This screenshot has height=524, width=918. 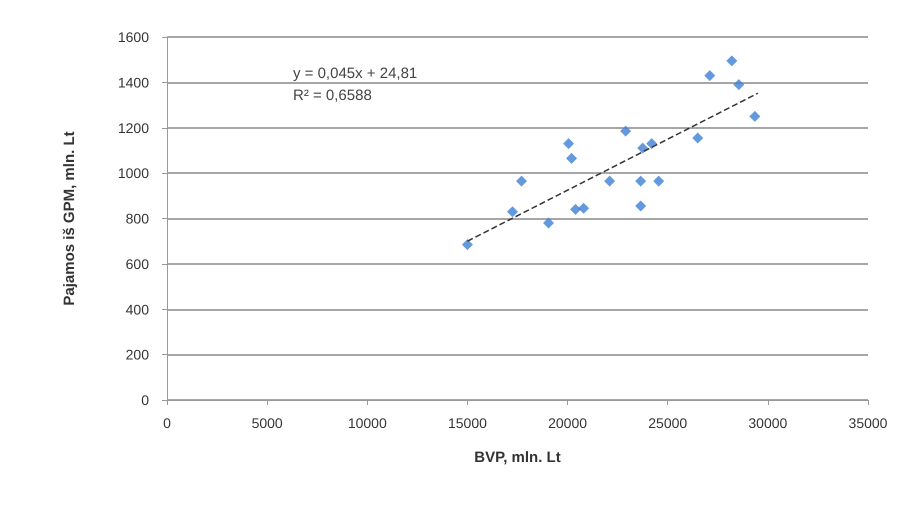 I want to click on x-tick-label: 25000, so click(x=668, y=423).